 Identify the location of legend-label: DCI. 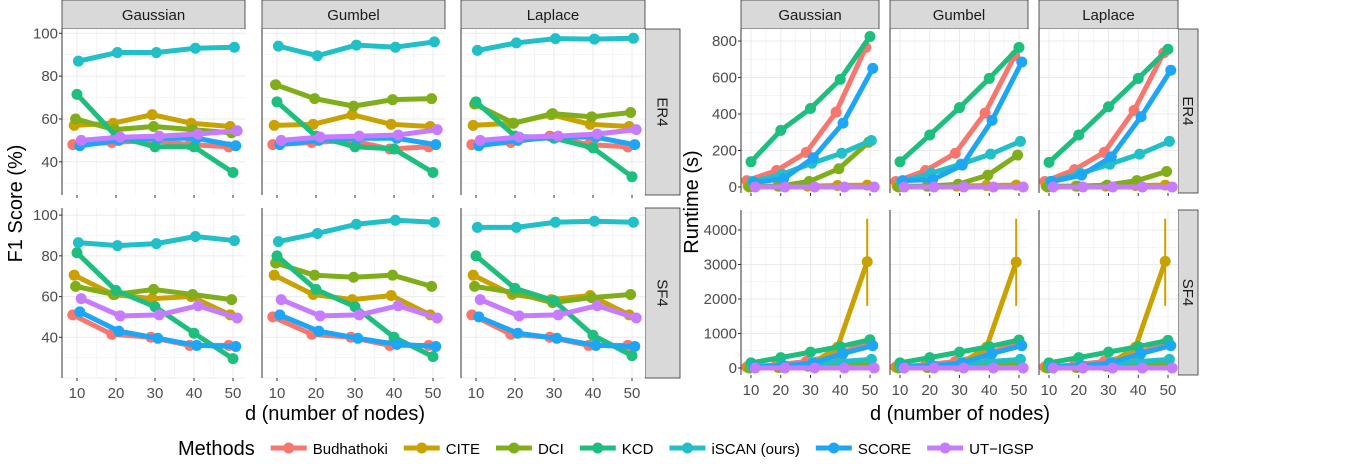
(551, 449).